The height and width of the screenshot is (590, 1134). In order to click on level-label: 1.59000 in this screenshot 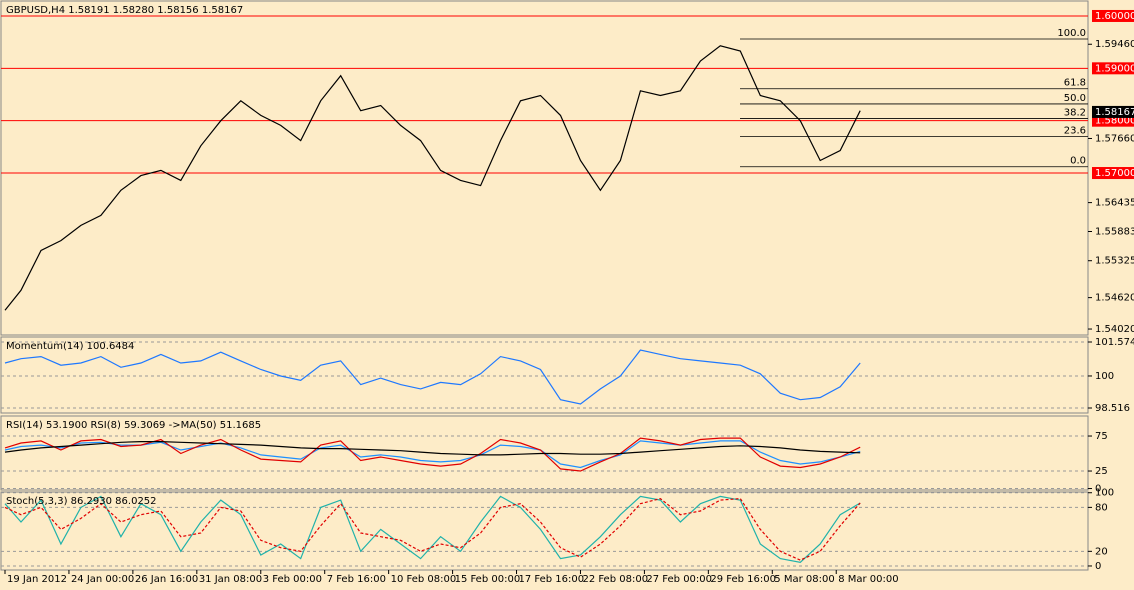, I will do `click(1114, 68)`.